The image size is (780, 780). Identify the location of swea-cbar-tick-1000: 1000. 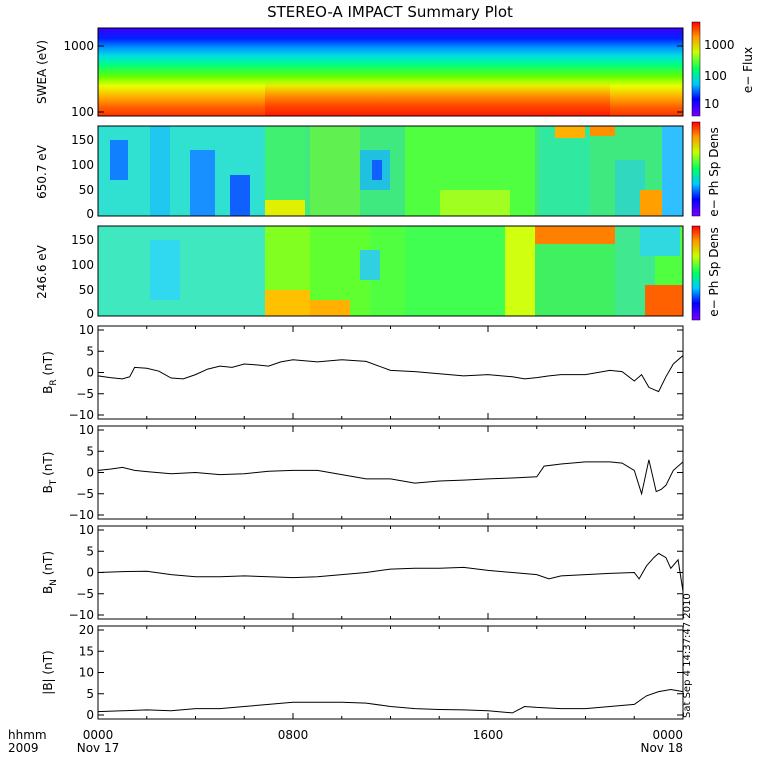
(719, 45).